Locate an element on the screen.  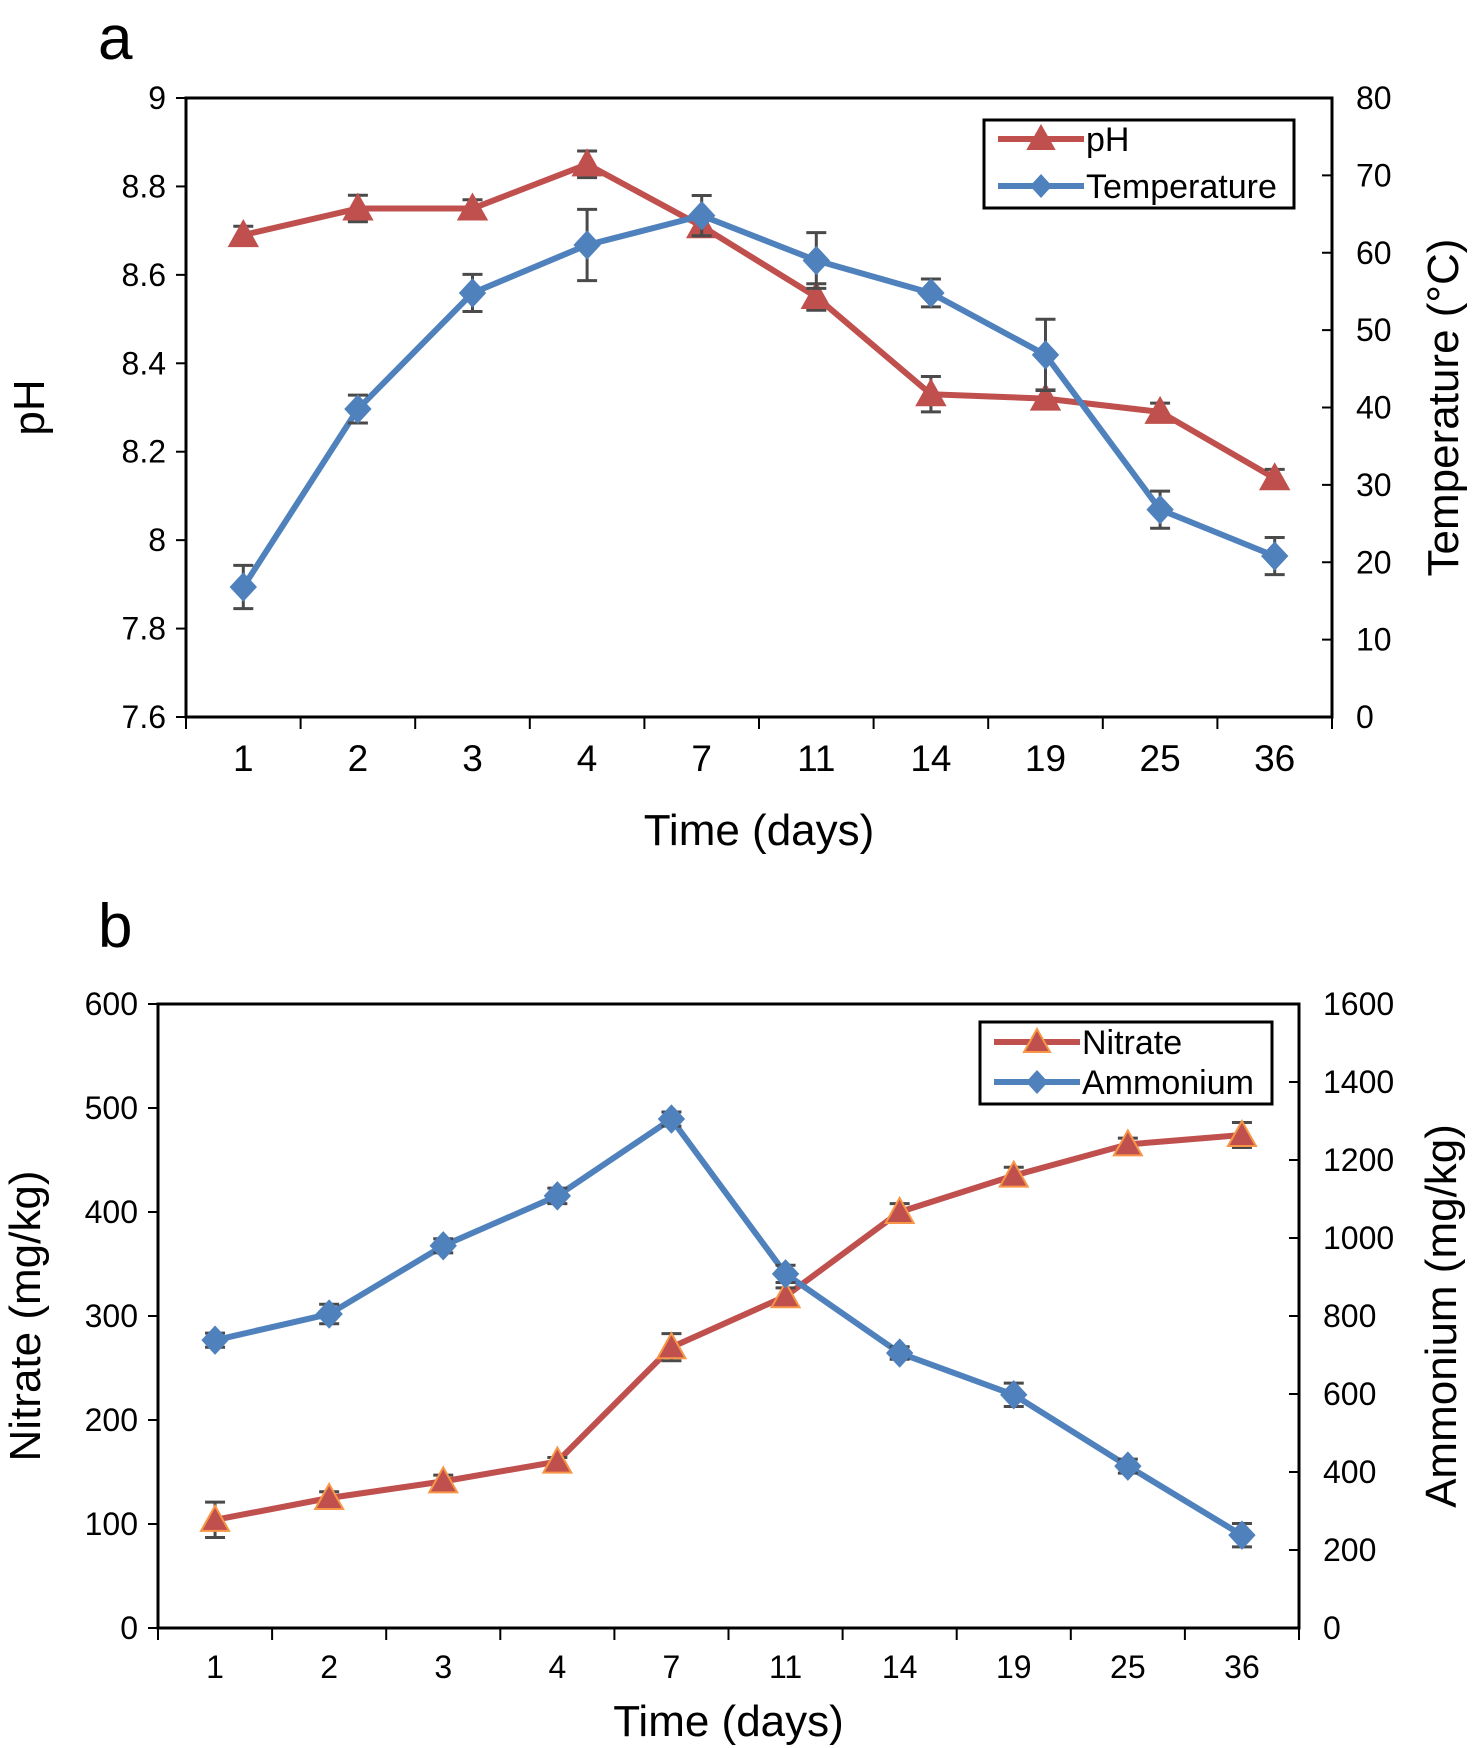
y-tick-label-left: 300 is located at coordinates (111, 1316).